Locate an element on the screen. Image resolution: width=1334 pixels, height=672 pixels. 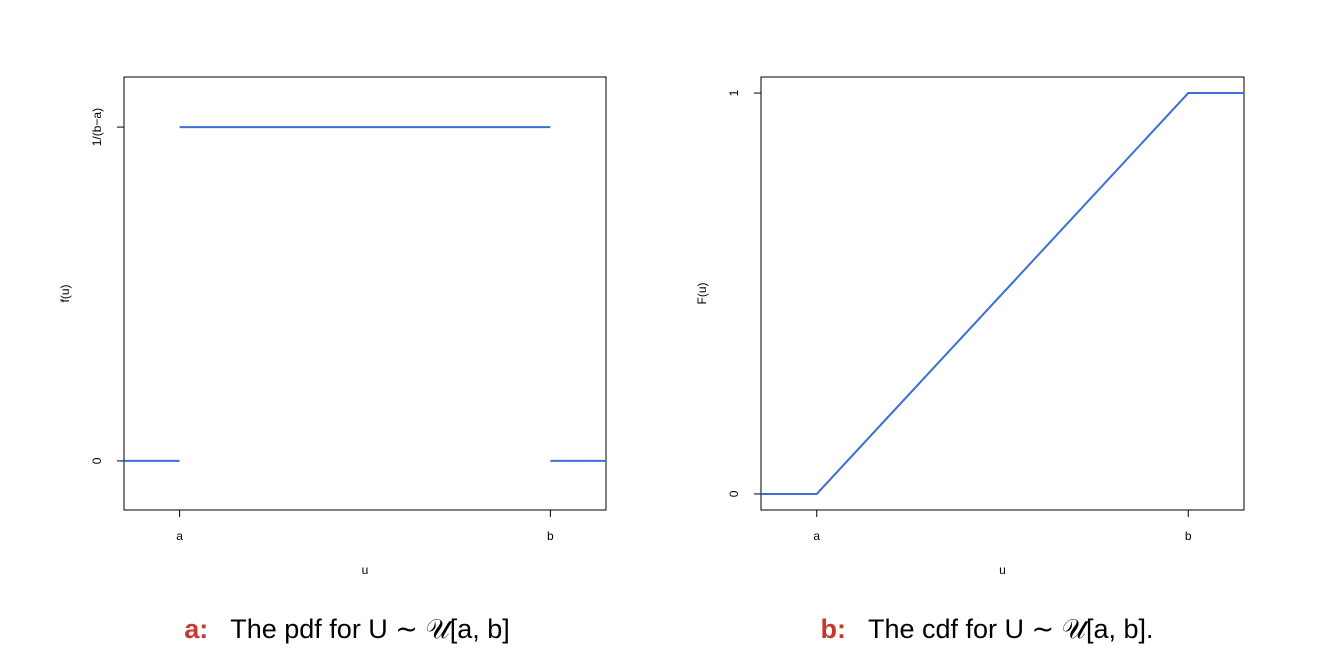
caption: a: The pdf for U ∼ 𝒰[a, b] is located at coordinates (347, 629).